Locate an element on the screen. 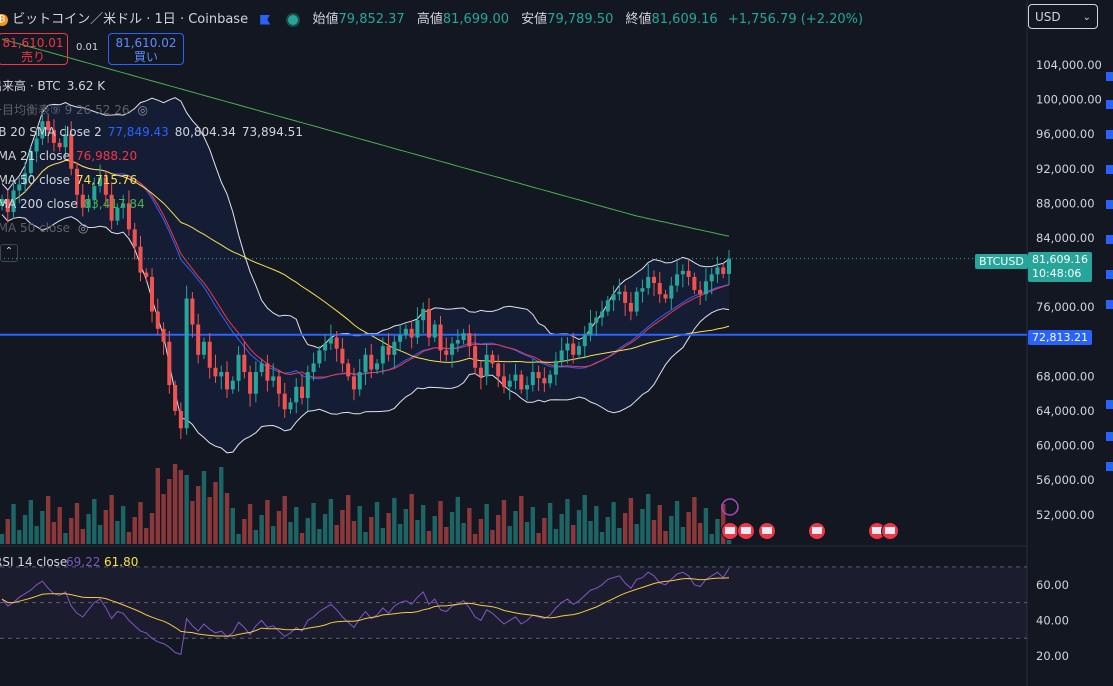 Image resolution: width=1113 pixels, height=686 pixels. open-value: 79,852.37 is located at coordinates (371, 19).